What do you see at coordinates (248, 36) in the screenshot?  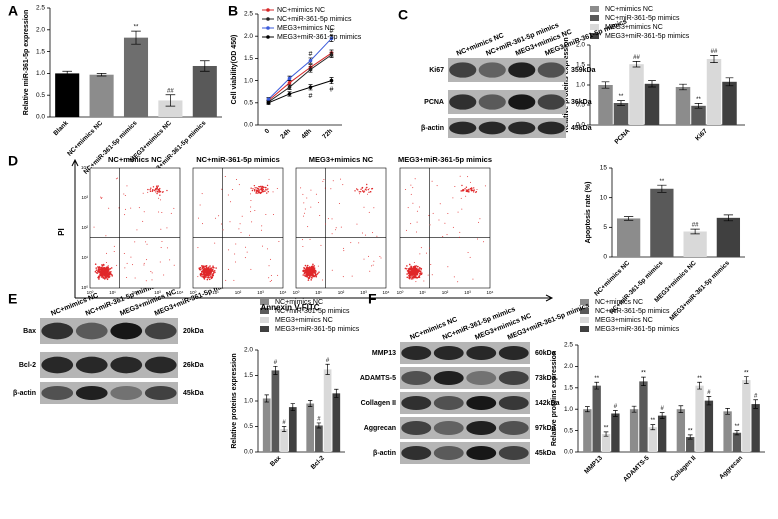 I see `y-tick-label: 2.0` at bounding box center [248, 36].